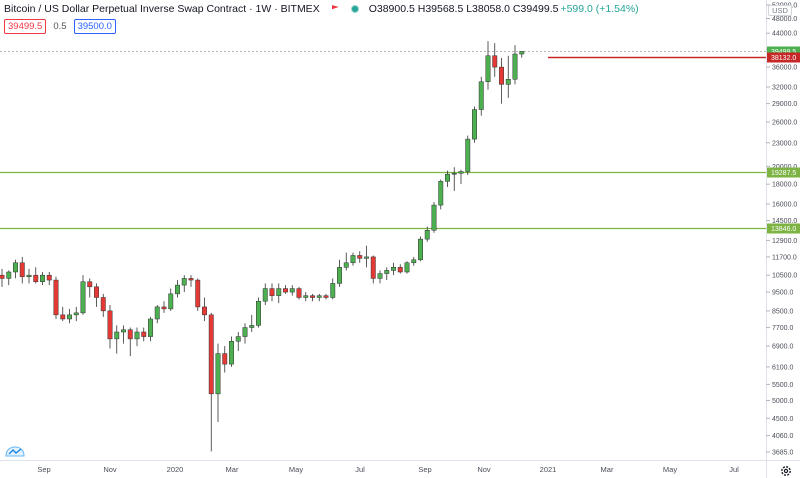 The height and width of the screenshot is (478, 800). Describe the element at coordinates (784, 68) in the screenshot. I see `price-tick-label: 36000.0` at that location.